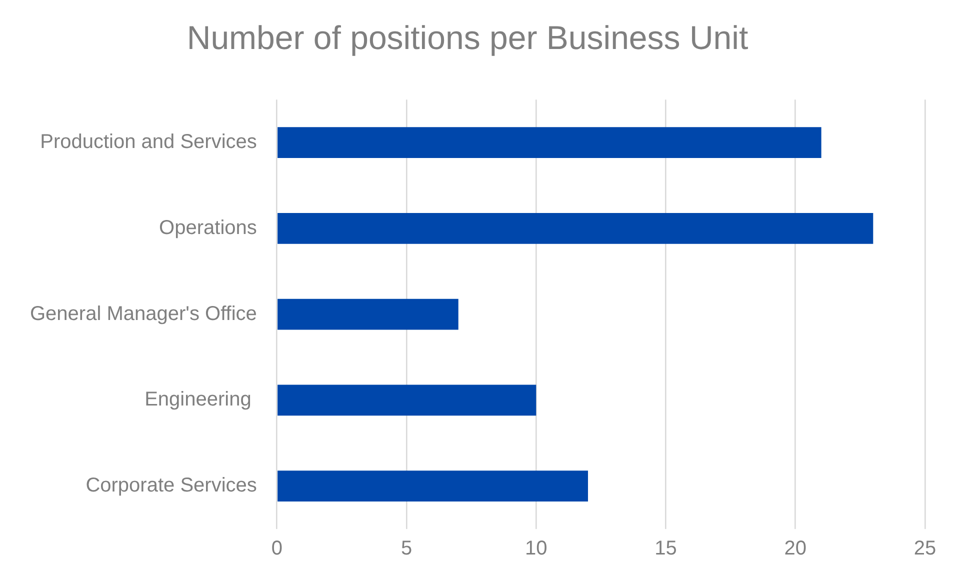  What do you see at coordinates (406, 549) in the screenshot?
I see `x-tick-label: 5` at bounding box center [406, 549].